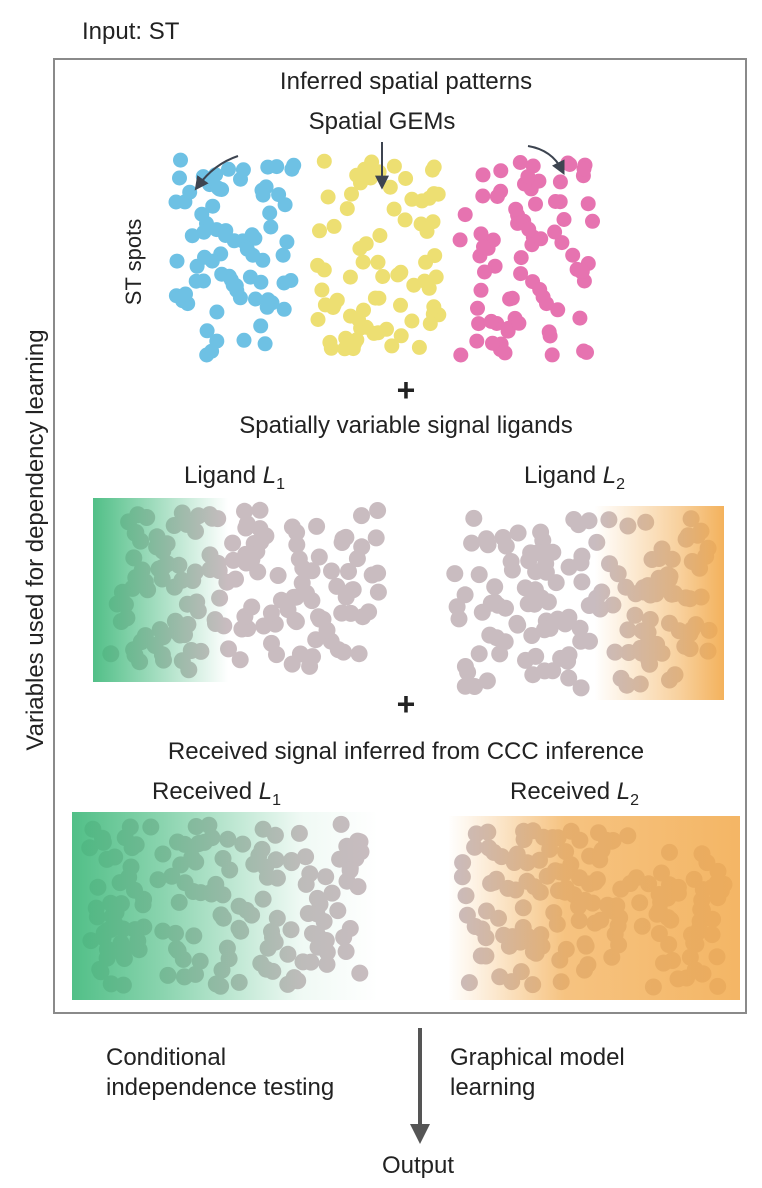 This screenshot has height=1188, width=762. I want to click on patterns-title: Inferred spatial patterns, so click(406, 81).